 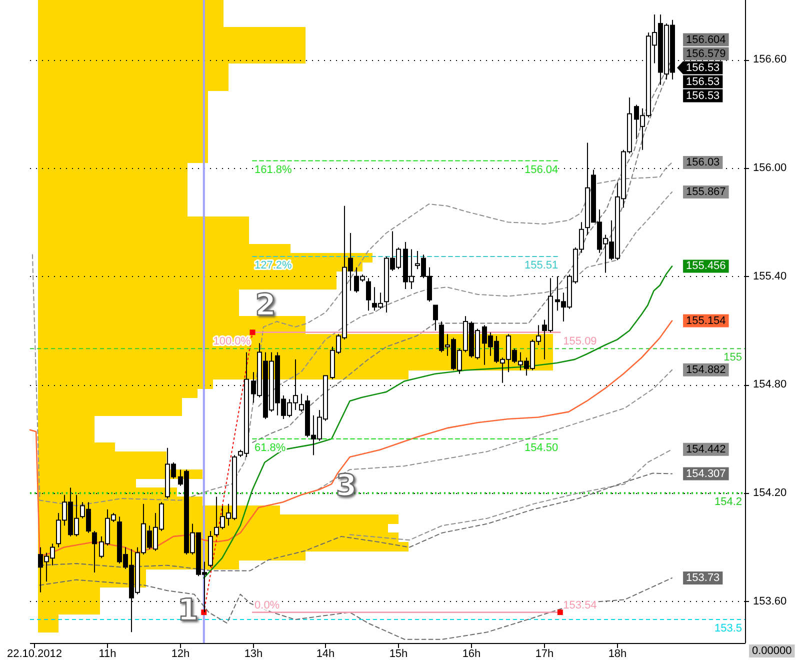 What do you see at coordinates (541, 170) in the screenshot?
I see `data-label: 156.04` at bounding box center [541, 170].